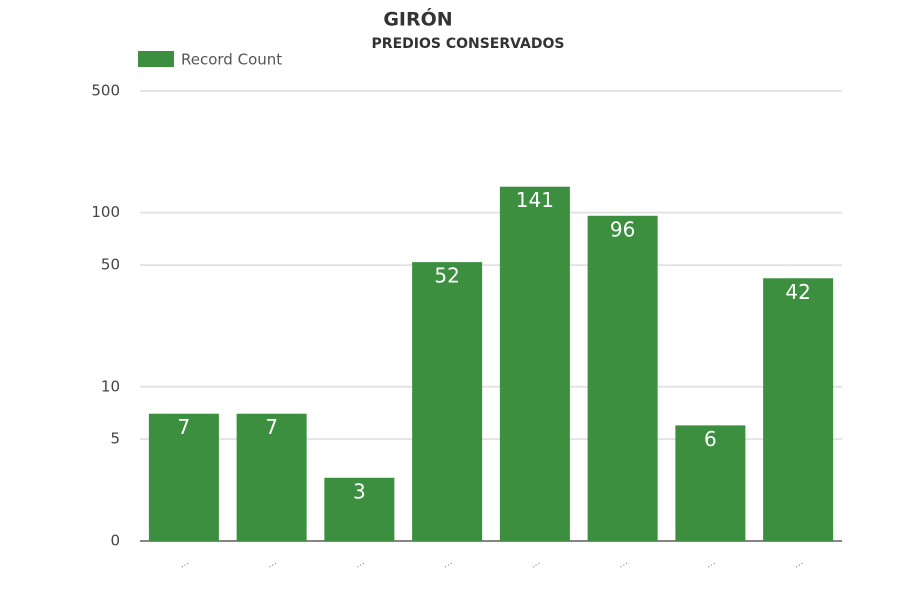 The height and width of the screenshot is (595, 908). Describe the element at coordinates (115, 439) in the screenshot. I see `y-tick-label: 5` at that location.